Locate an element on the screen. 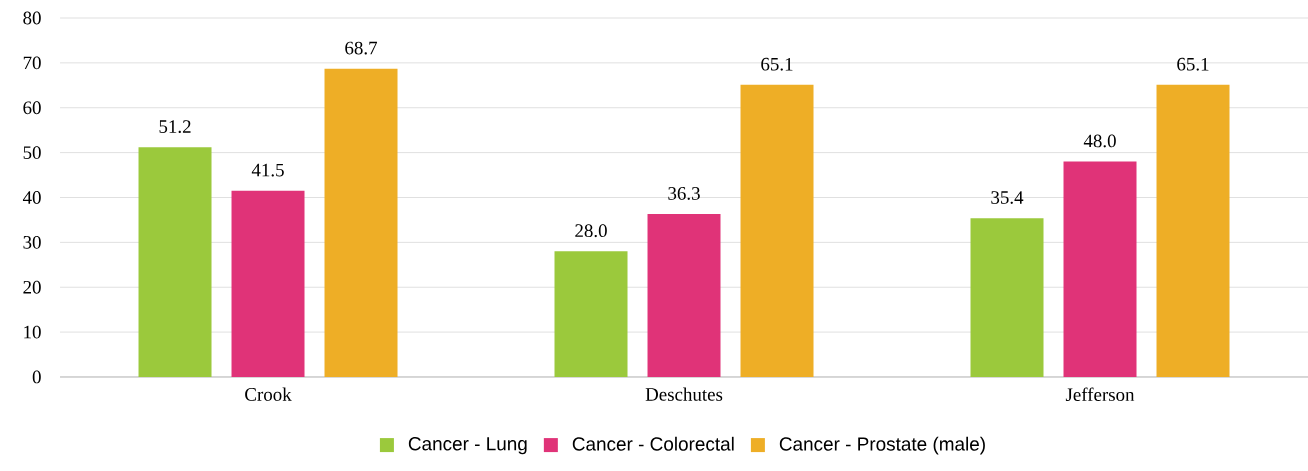 This screenshot has width=1308, height=471. y-tick-label: 20 is located at coordinates (32, 287).